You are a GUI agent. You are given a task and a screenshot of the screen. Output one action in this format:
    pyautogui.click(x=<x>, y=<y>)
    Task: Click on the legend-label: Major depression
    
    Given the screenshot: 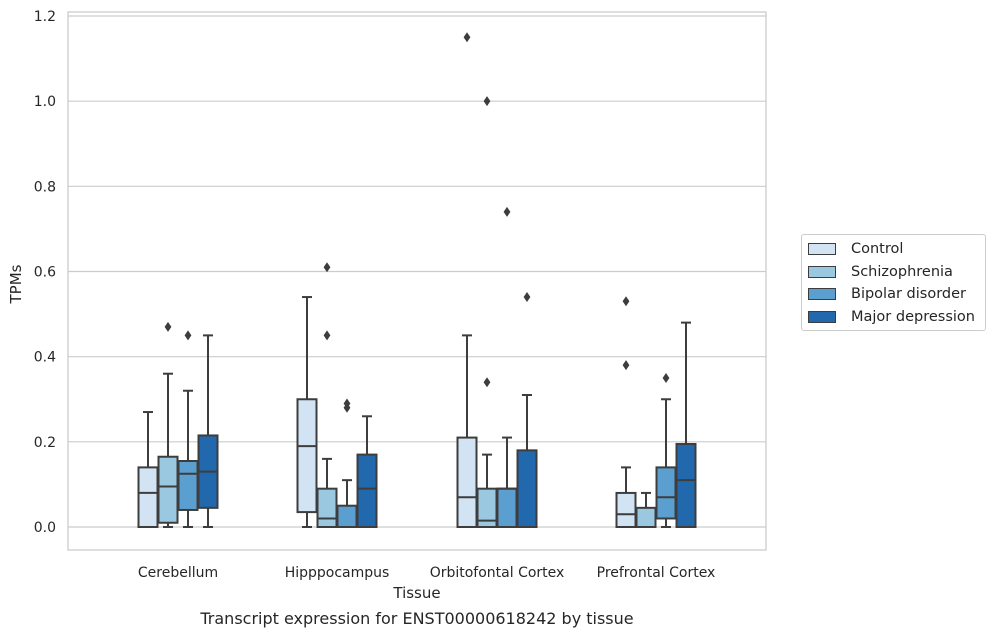 What is the action you would take?
    pyautogui.click(x=913, y=316)
    